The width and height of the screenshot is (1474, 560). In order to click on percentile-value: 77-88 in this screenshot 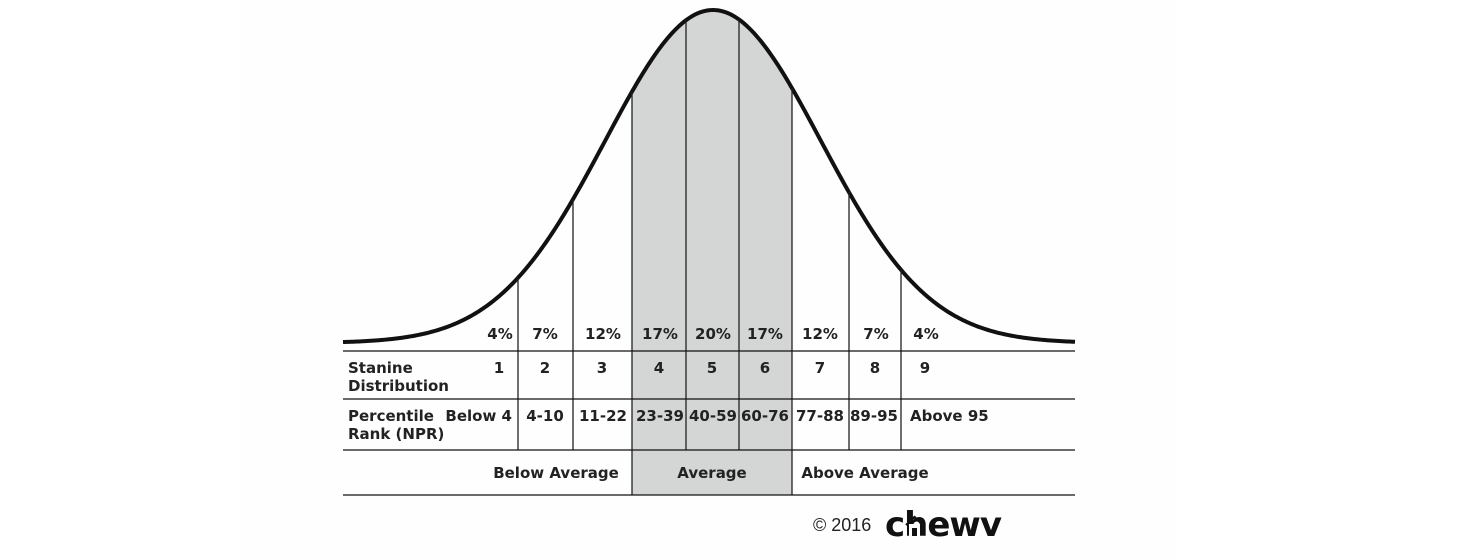, I will do `click(820, 416)`.